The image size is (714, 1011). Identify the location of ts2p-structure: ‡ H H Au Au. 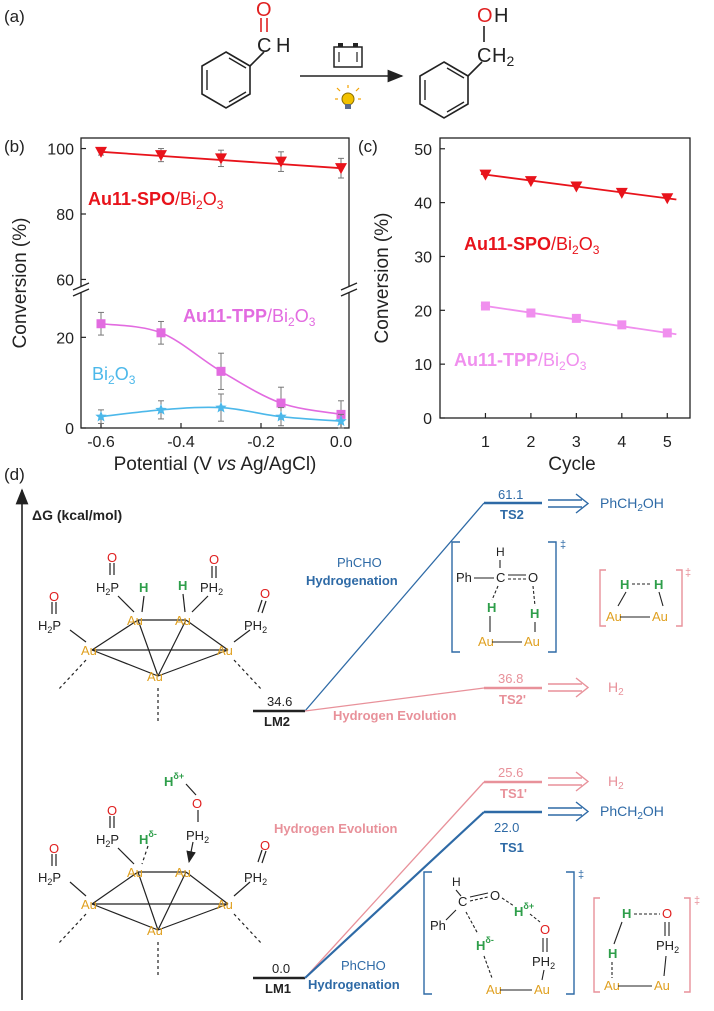
(645, 597).